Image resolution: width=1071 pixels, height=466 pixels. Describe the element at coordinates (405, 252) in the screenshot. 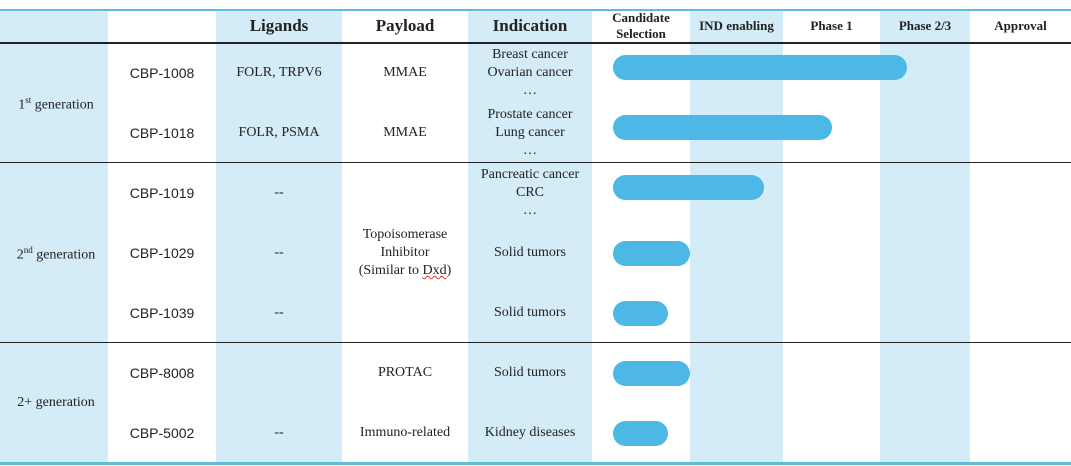

I see `payload-topoisomerase: Topoisomerase Inhibitor (Similar to Dxd)` at that location.